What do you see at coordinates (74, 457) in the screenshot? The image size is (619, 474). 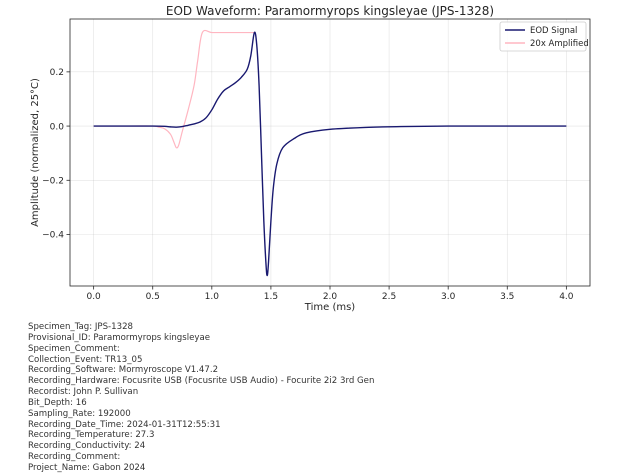 I see `metadata-line: Recording_Comment:` at bounding box center [74, 457].